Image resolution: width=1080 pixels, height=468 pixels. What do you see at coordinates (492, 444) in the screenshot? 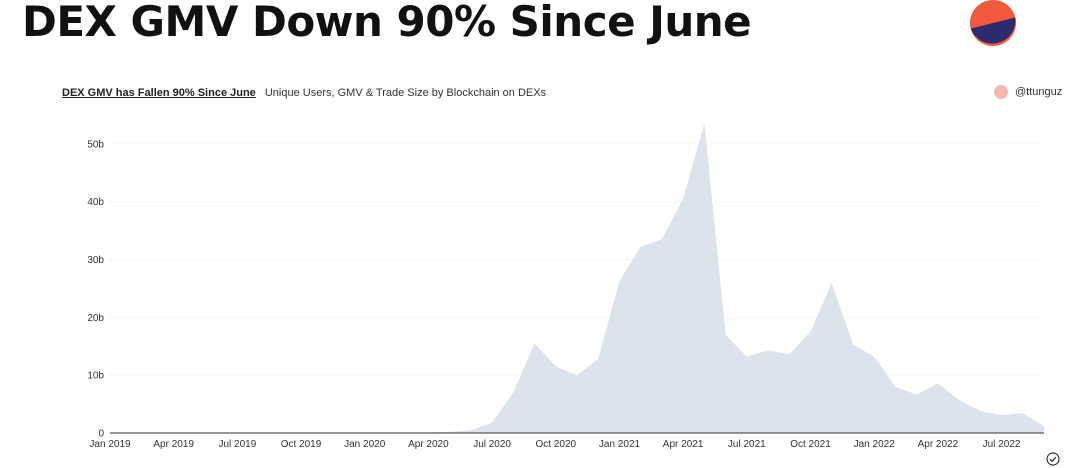
I see `x-tick-label: Jul 2020` at bounding box center [492, 444].